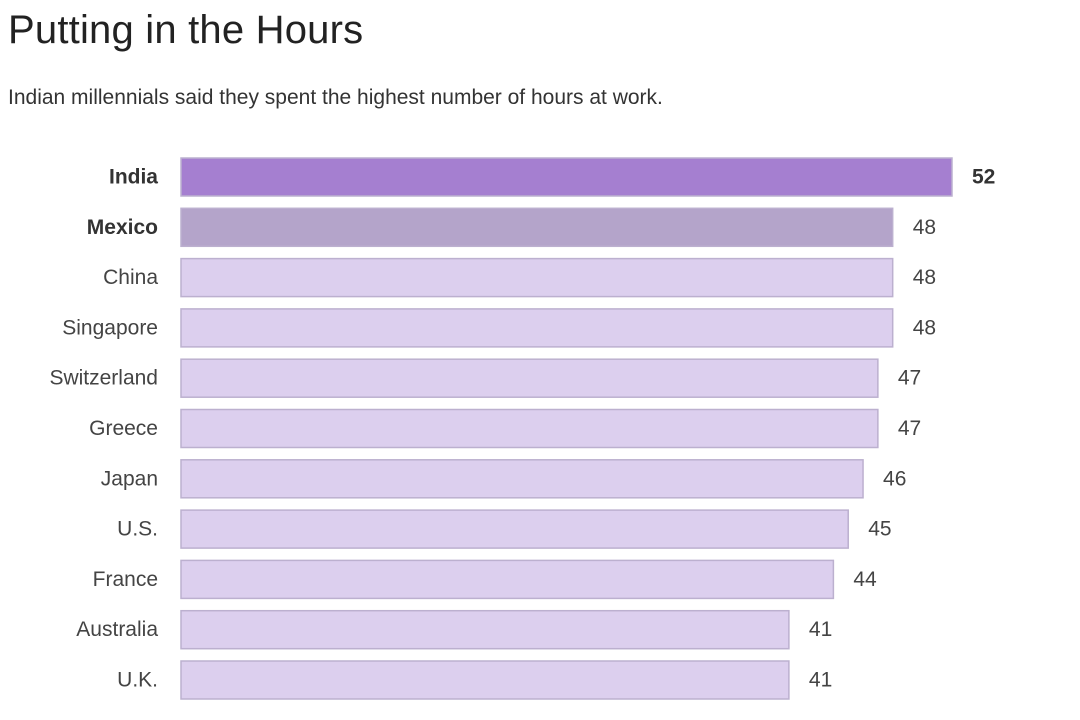 The image size is (1080, 720). I want to click on value-label-mexico: 48, so click(924, 227).